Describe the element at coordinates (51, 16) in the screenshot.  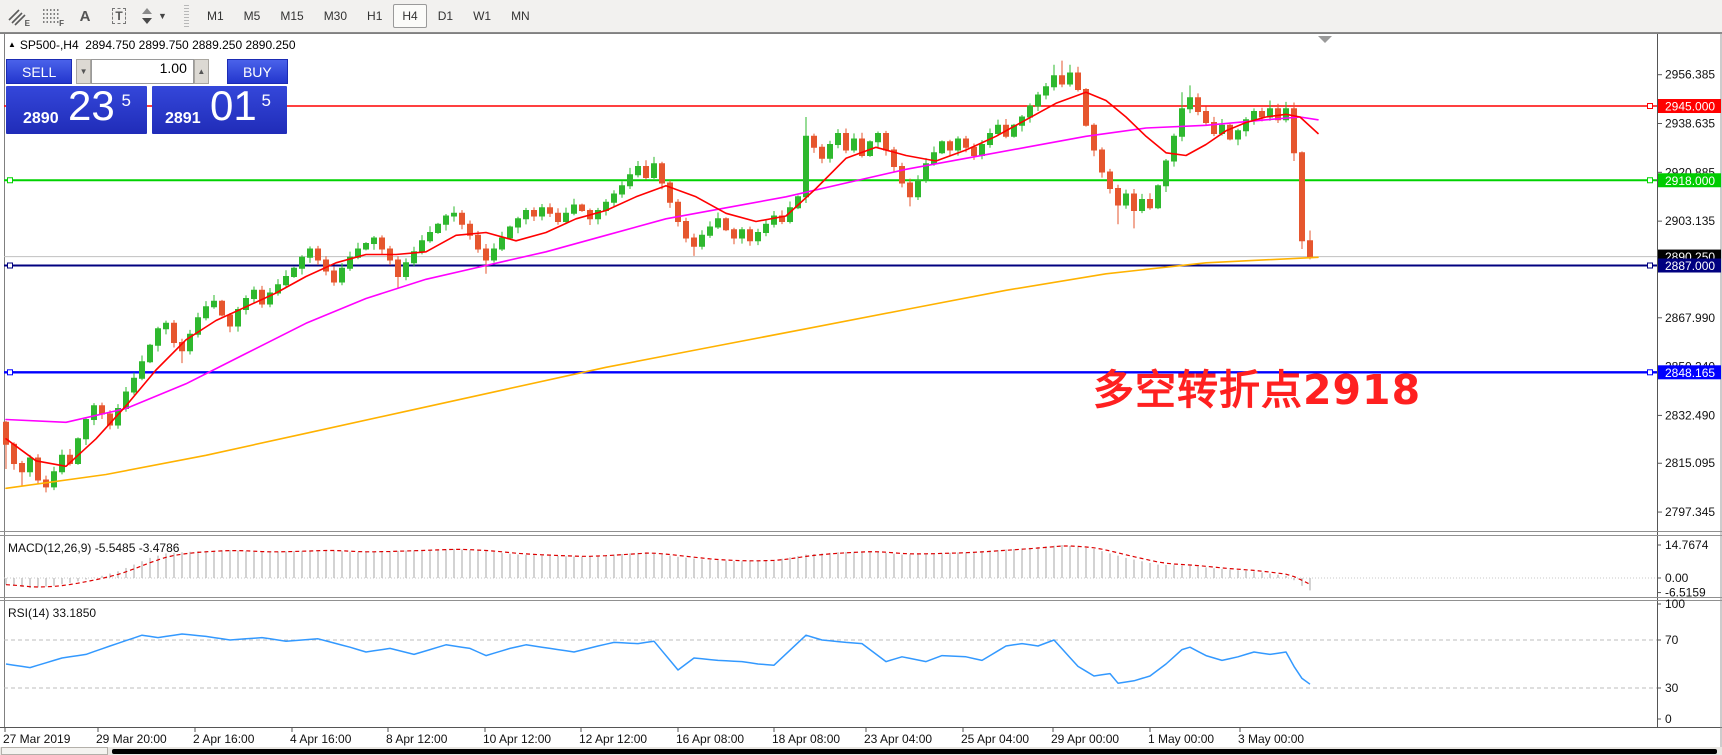
I see `fibo-grid-tool-button: F` at that location.